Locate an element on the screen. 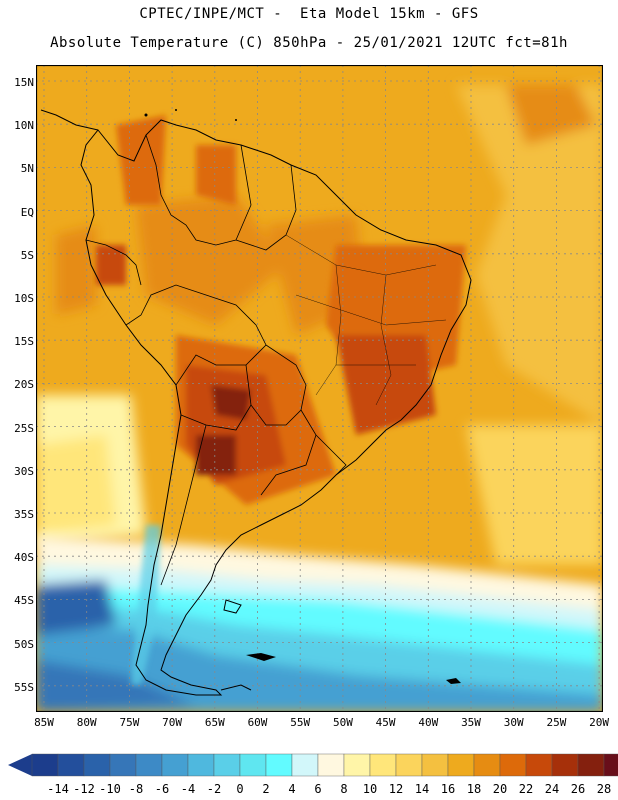  colorbar-label: 2 is located at coordinates (266, 789).